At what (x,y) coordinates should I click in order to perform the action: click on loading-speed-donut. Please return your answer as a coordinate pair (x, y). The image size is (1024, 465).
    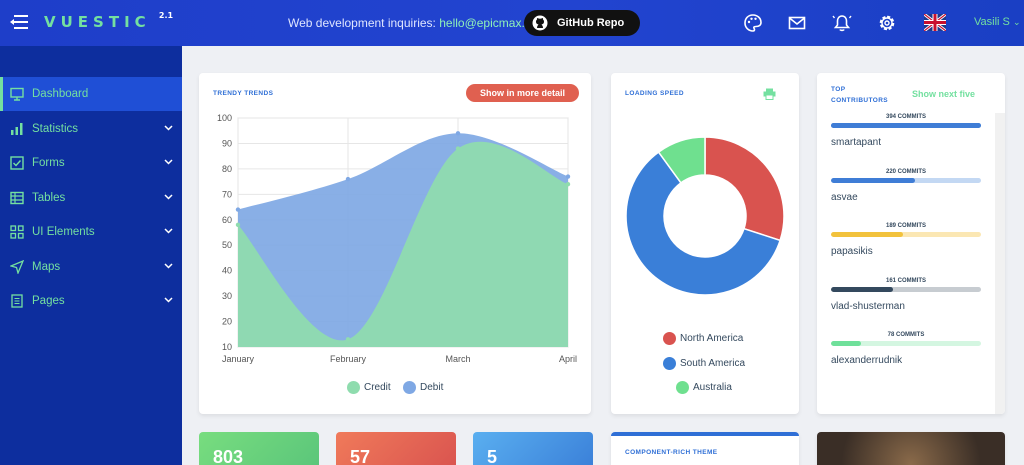
    Looking at the image, I should click on (705, 216).